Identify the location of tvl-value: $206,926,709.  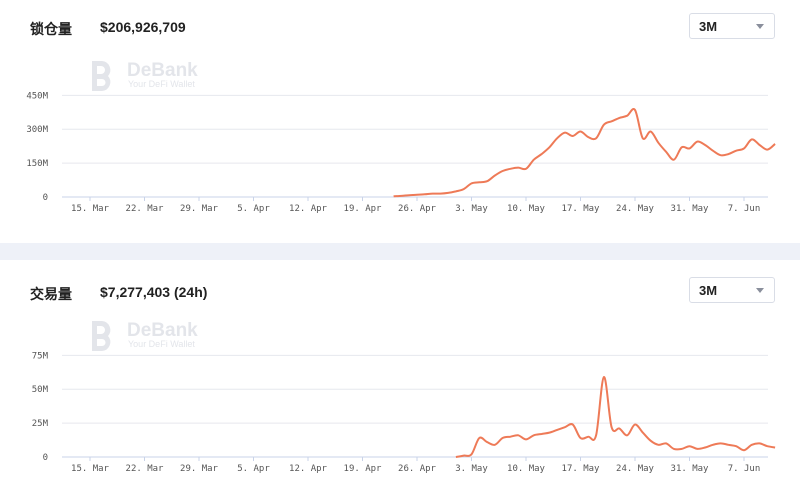
(143, 27).